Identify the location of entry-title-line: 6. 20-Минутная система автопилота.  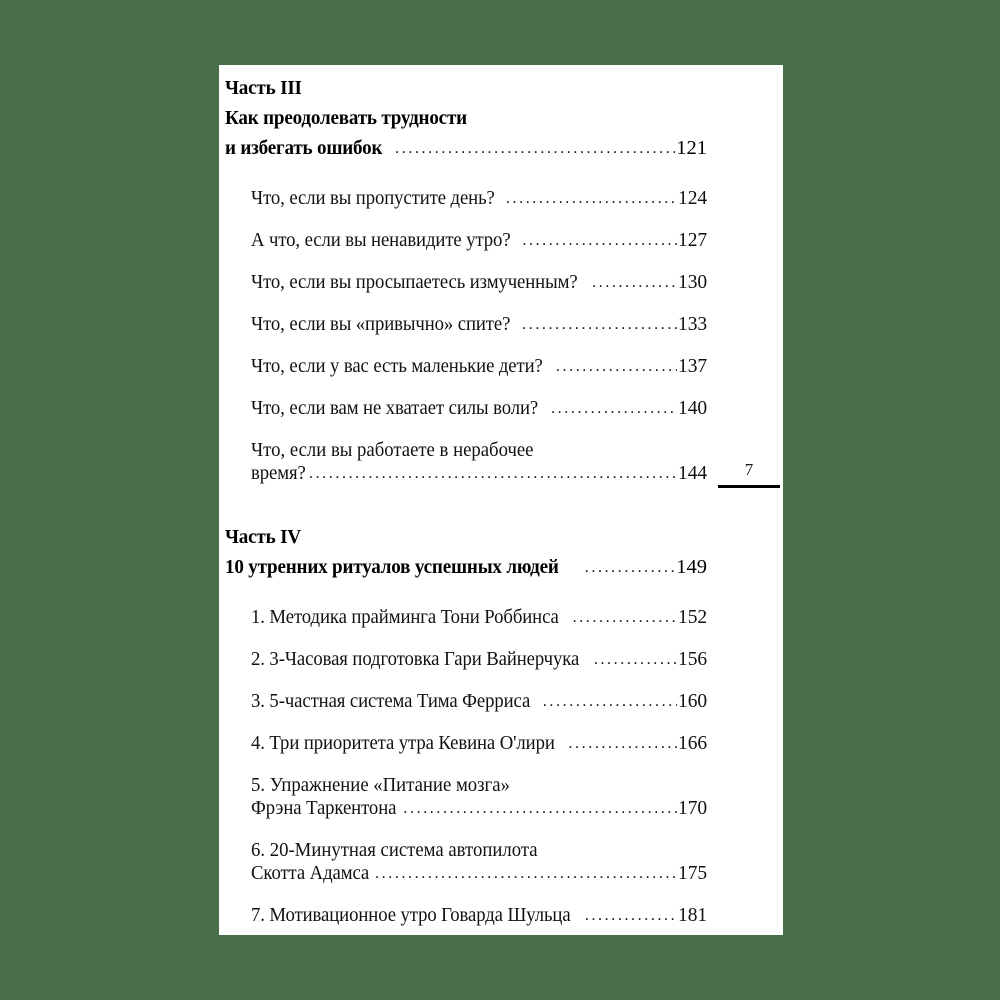
(394, 850).